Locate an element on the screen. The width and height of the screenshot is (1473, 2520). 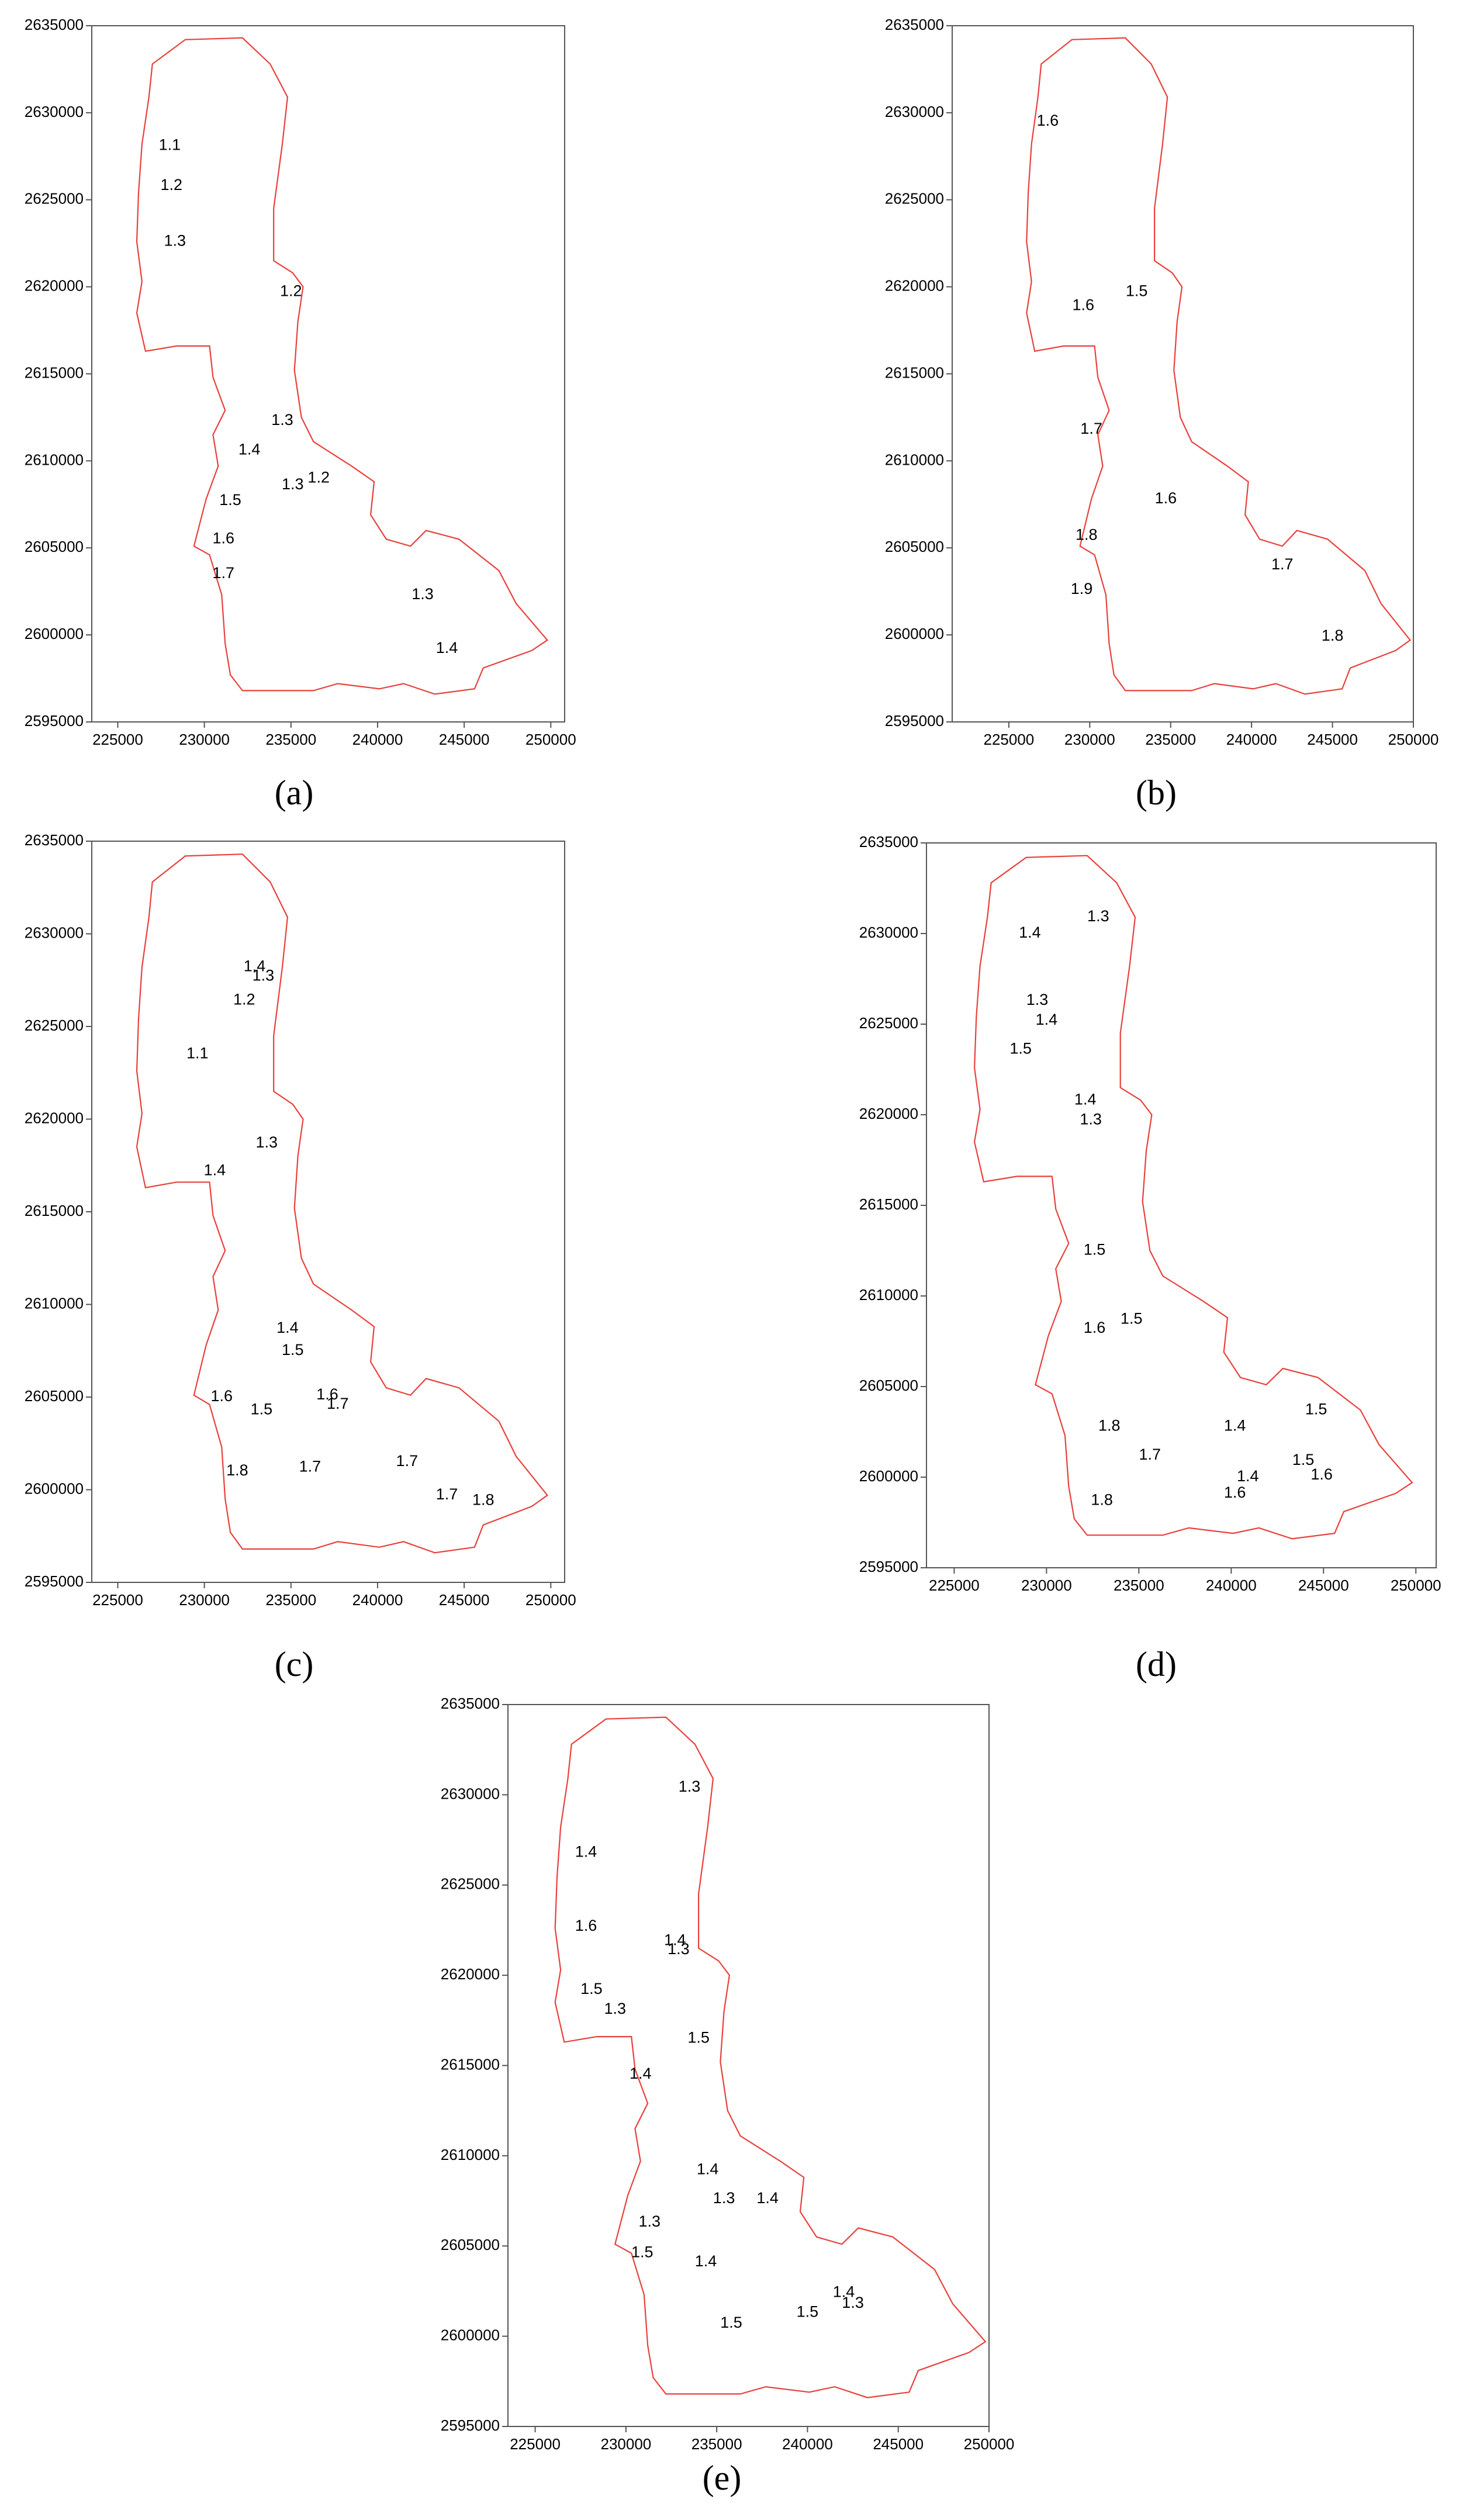
panel-label: (e) is located at coordinates (723, 2478).